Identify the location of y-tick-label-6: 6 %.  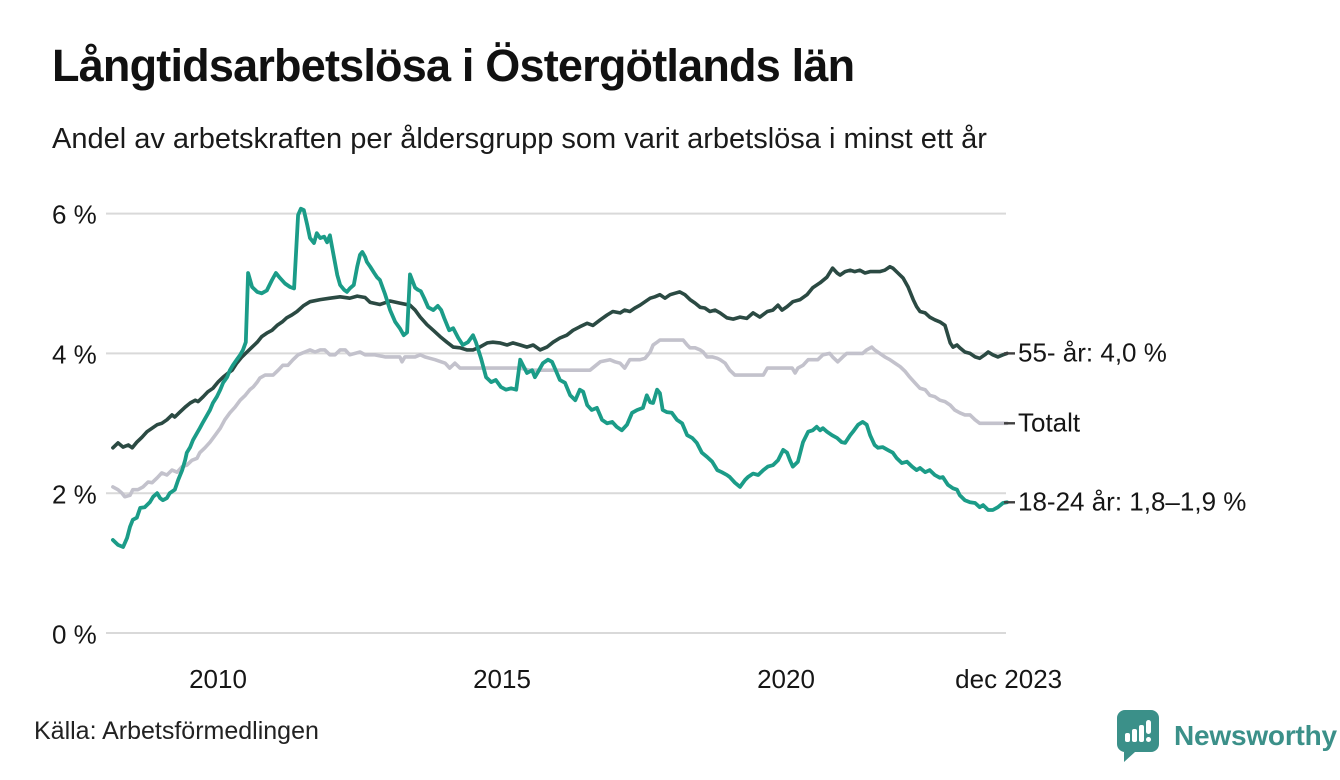
(74, 214).